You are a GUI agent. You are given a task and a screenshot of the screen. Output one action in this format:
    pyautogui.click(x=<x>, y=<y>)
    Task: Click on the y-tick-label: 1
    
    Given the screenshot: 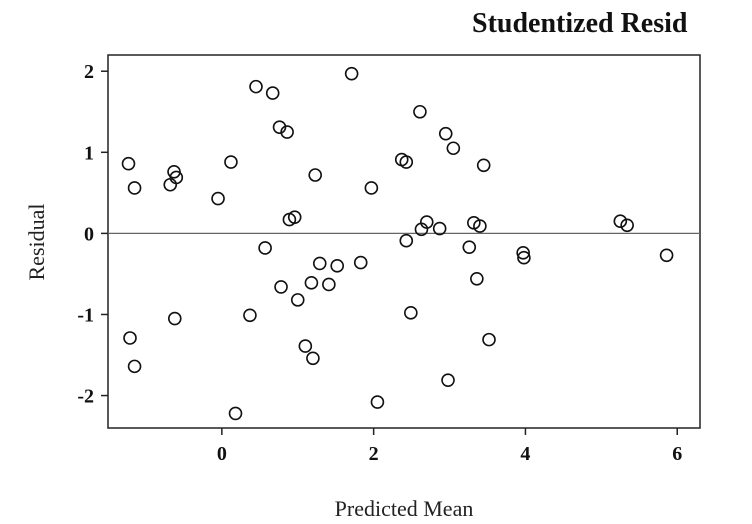 What is the action you would take?
    pyautogui.click(x=89, y=153)
    